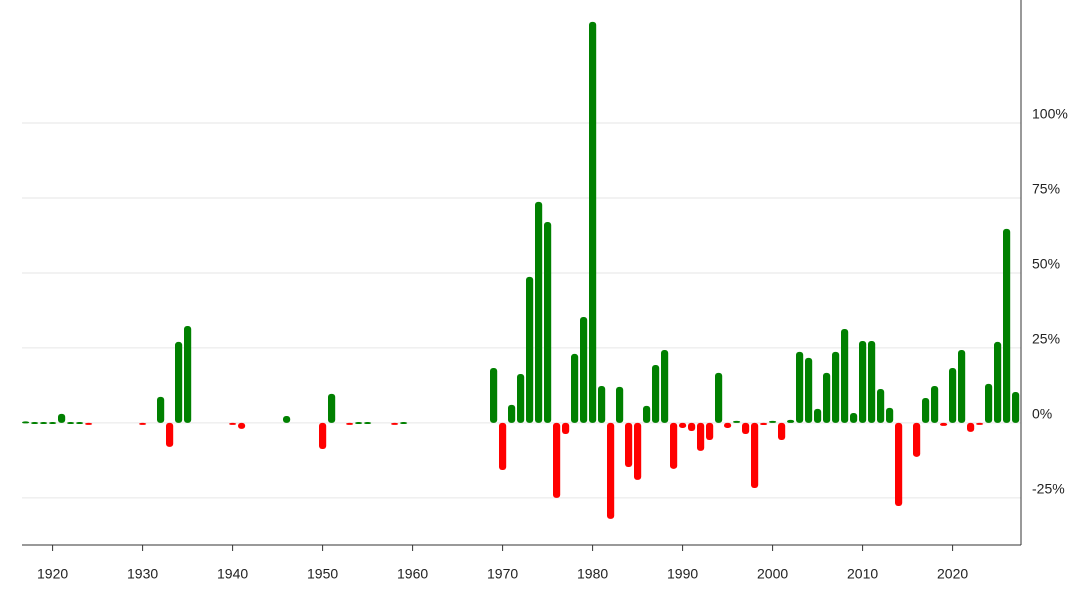 Image resolution: width=1083 pixels, height=600 pixels. Describe the element at coordinates (52, 574) in the screenshot. I see `x-tick-label: 1920` at that location.